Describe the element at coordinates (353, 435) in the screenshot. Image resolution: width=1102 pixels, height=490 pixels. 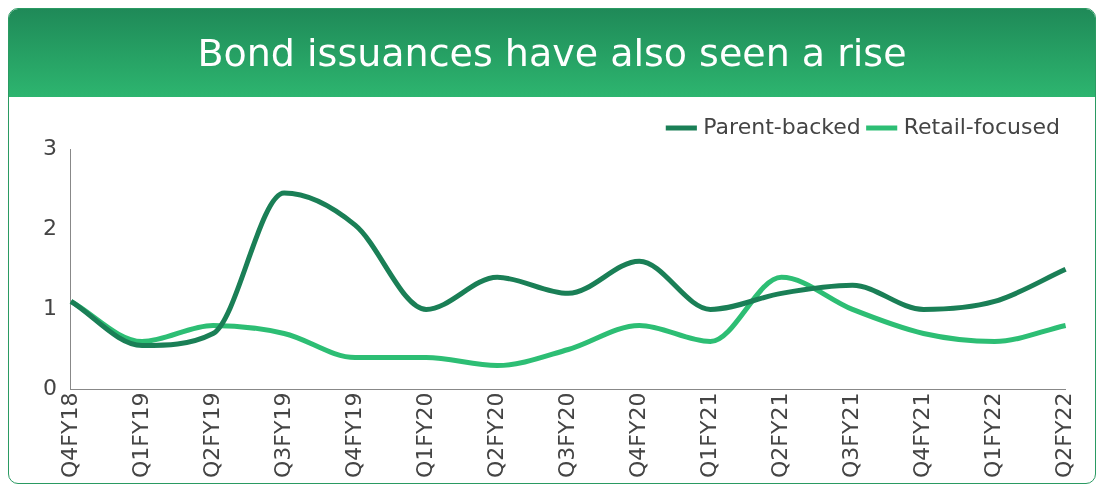
I see `x-tick-label: Q4FY19` at that location.